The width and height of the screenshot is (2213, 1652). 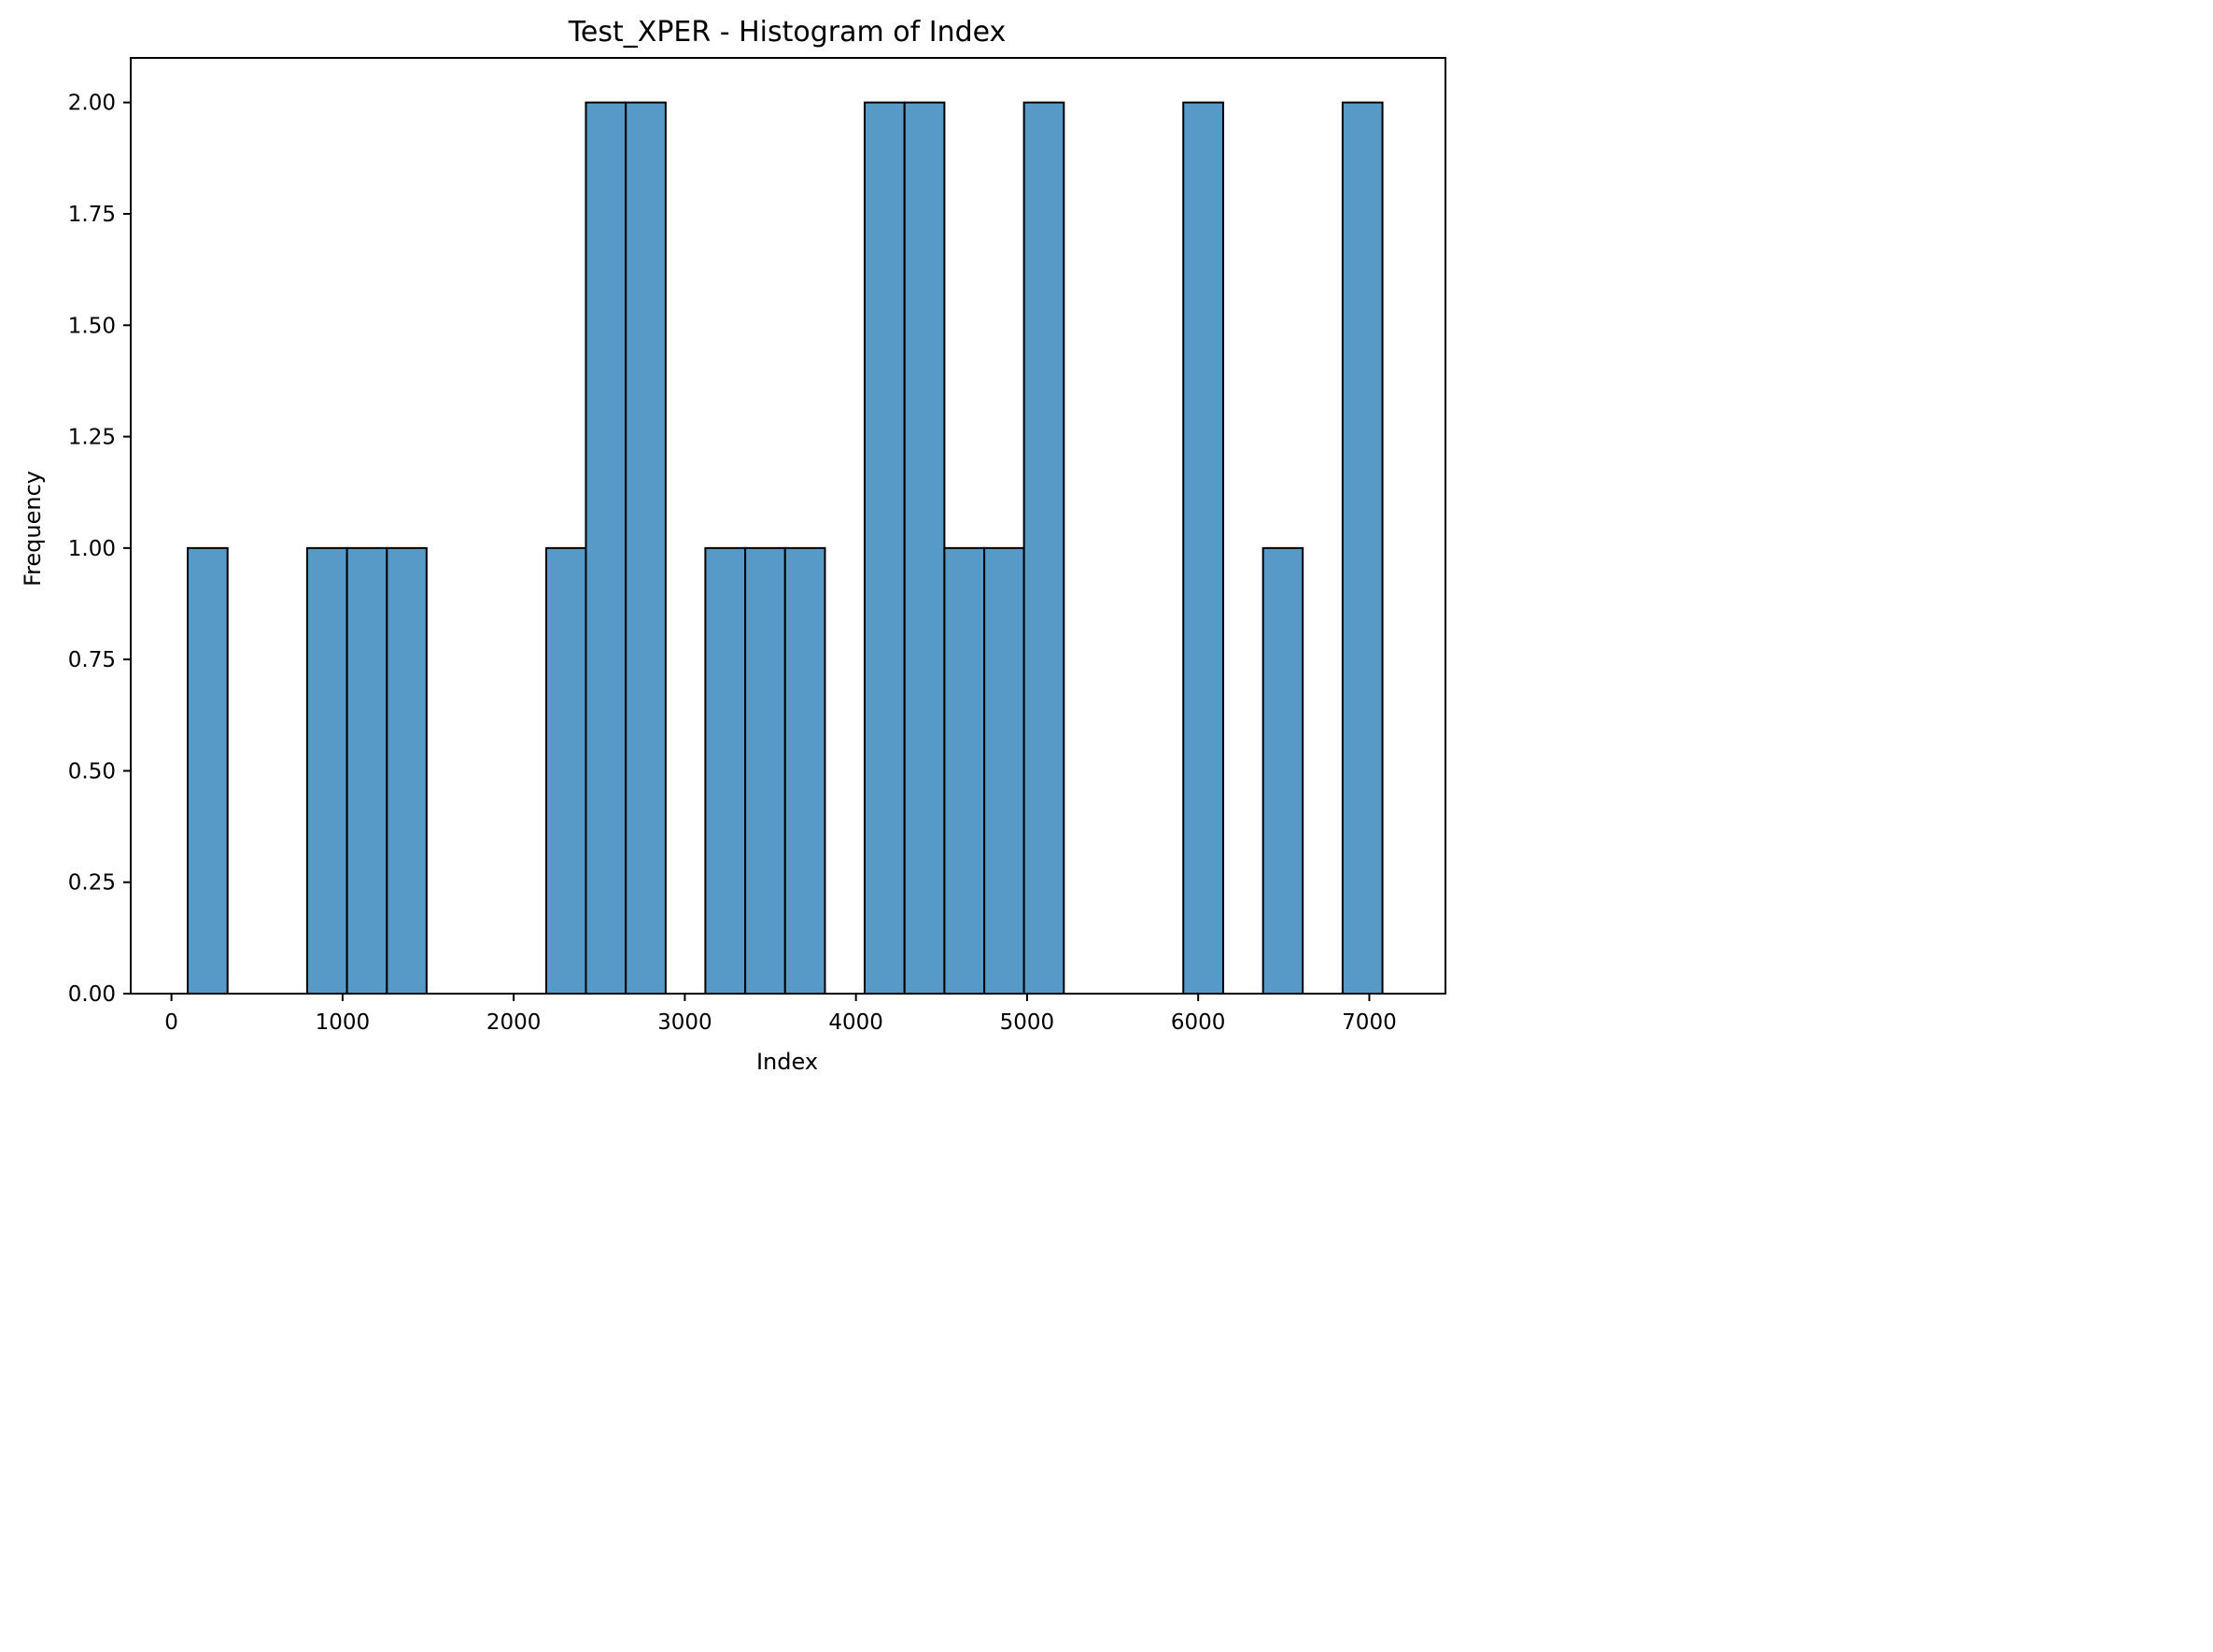 What do you see at coordinates (1028, 1022) in the screenshot?
I see `x-tick-label: 5000` at bounding box center [1028, 1022].